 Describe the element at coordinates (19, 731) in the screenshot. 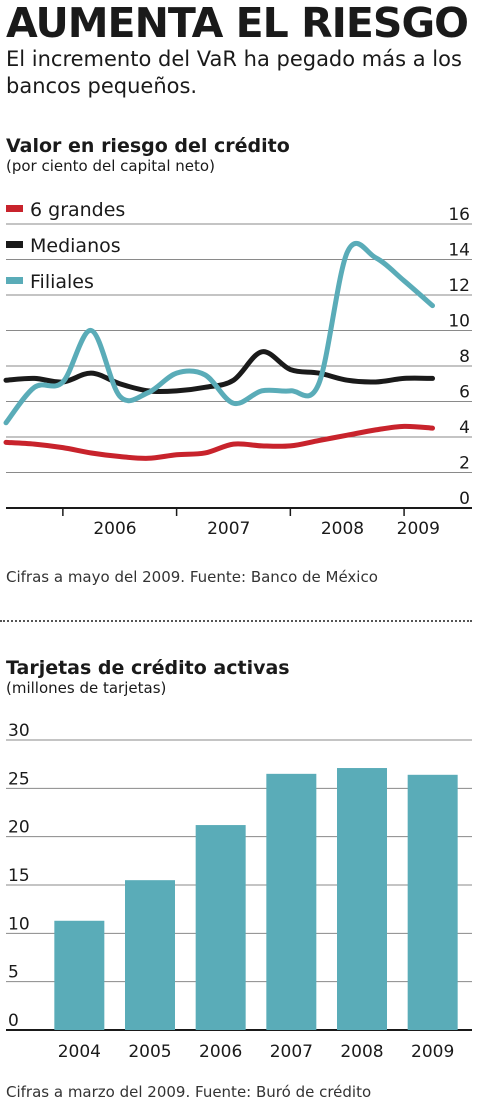

I see `y-tick-label: 30` at that location.